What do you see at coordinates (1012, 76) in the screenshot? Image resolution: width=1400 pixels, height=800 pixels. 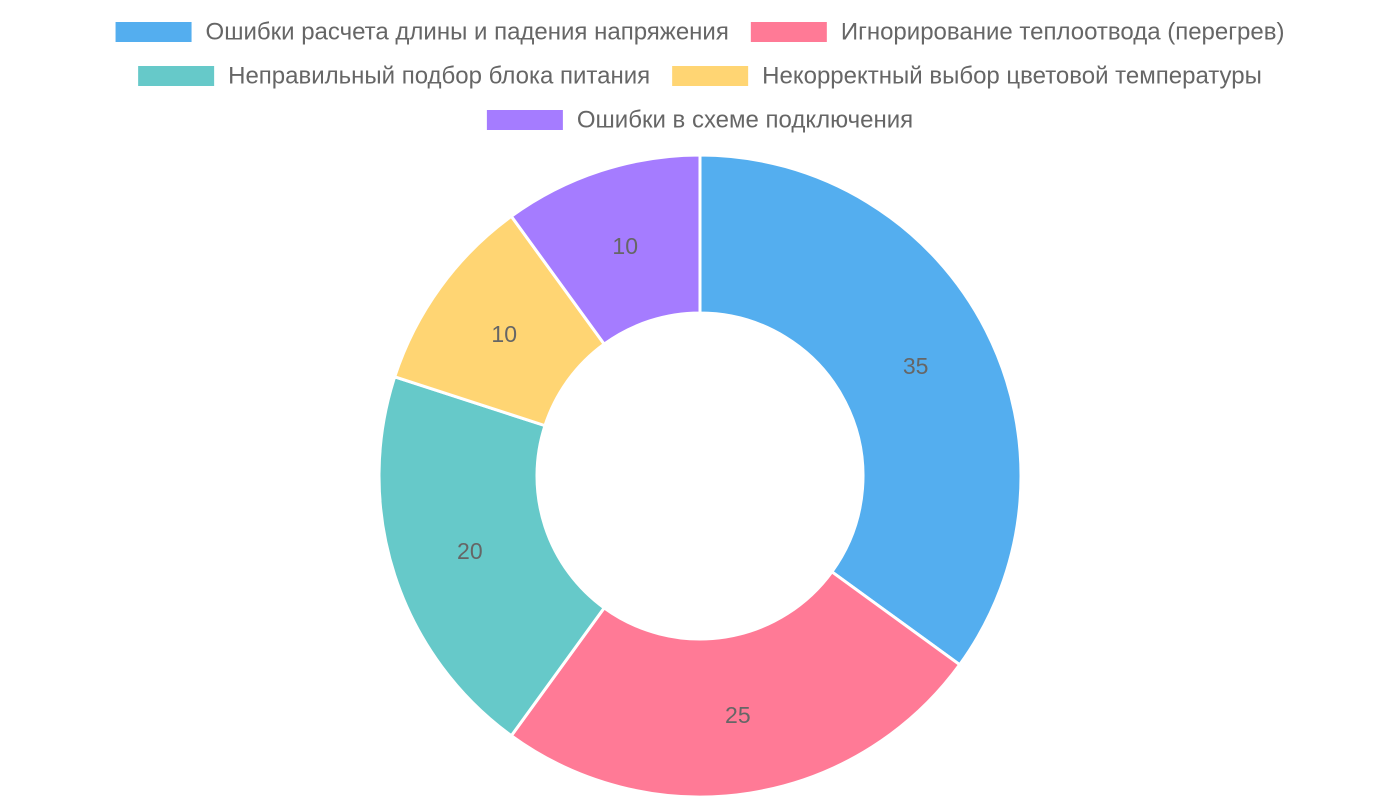 I see `legend-label: Некорректный выбор цветовой температуры` at bounding box center [1012, 76].